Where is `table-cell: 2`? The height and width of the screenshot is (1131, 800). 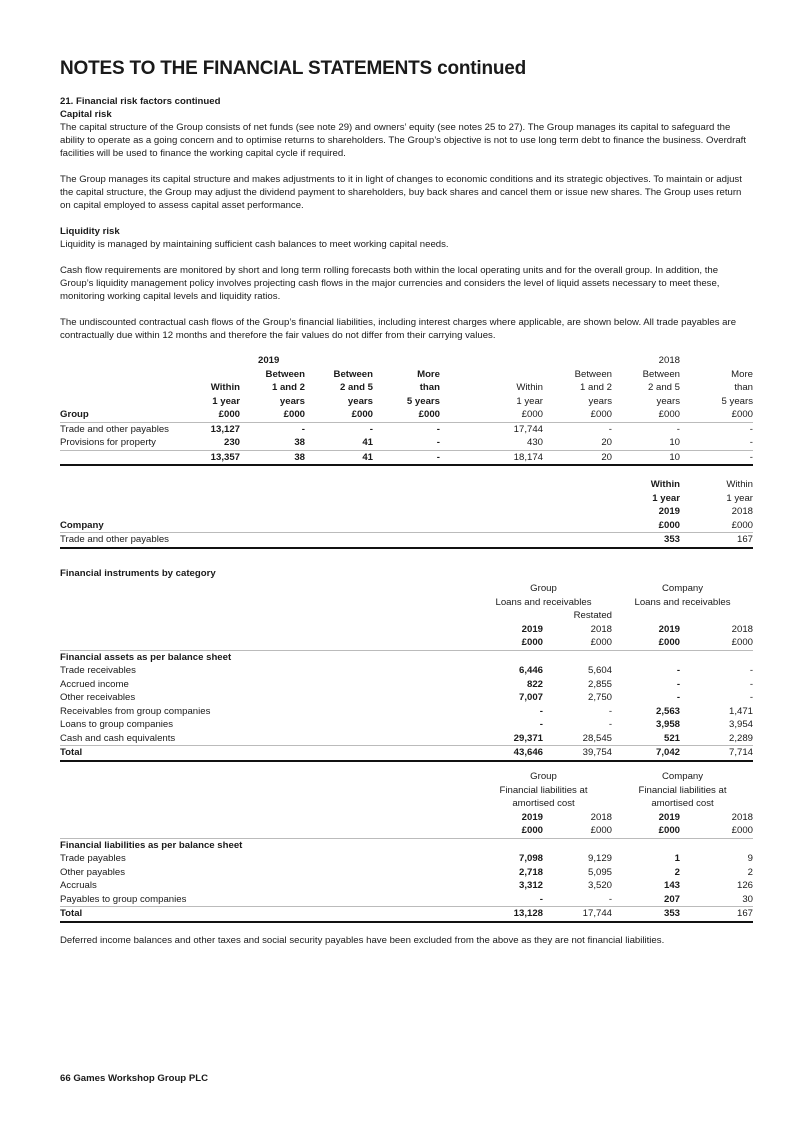 table-cell: 2 is located at coordinates (750, 872).